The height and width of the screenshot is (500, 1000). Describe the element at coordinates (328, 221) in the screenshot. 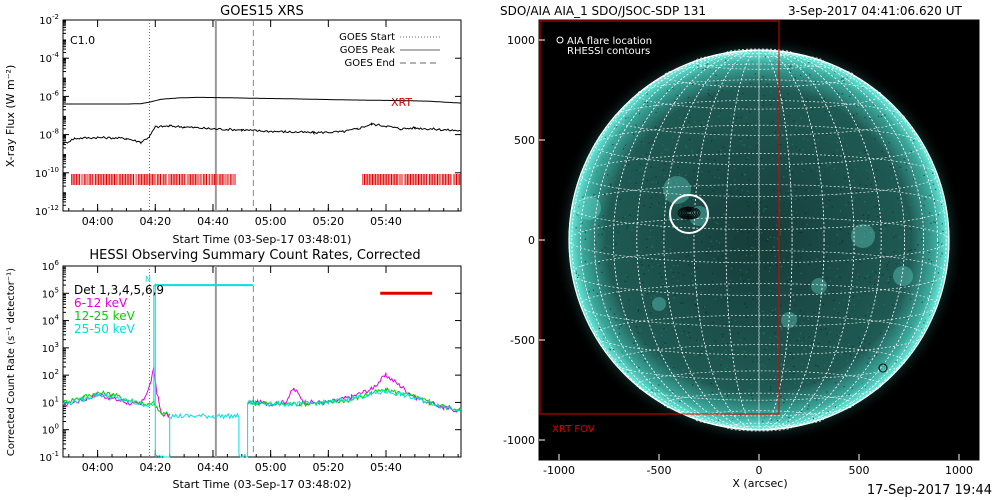

I see `x-tick-label: 05:20` at that location.